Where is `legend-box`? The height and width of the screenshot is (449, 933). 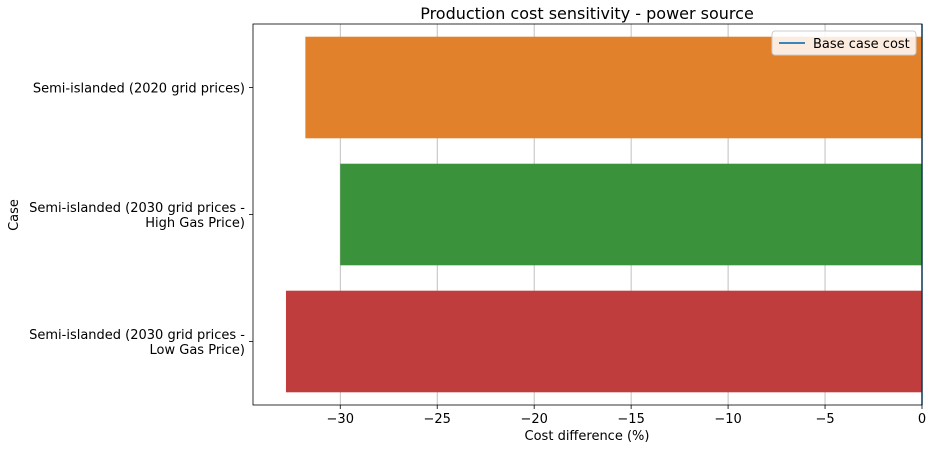 legend-box is located at coordinates (844, 43).